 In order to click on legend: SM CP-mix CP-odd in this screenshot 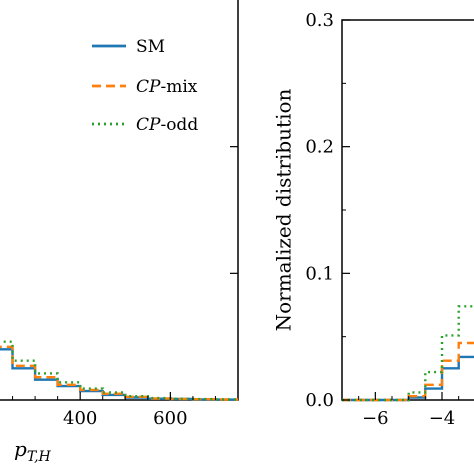, I will do `click(145, 86)`.